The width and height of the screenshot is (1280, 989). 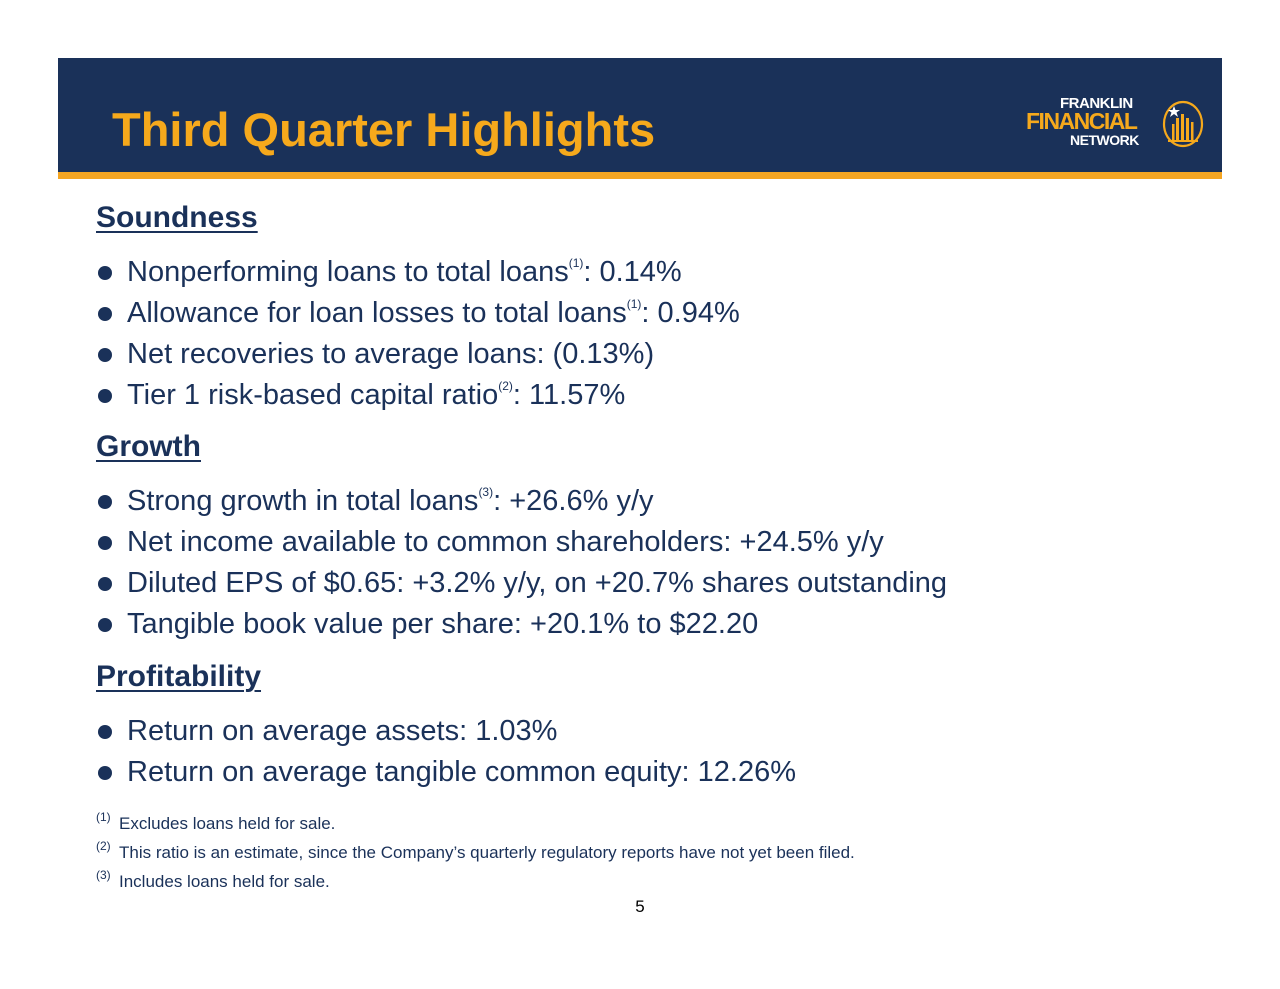 What do you see at coordinates (103, 817) in the screenshot?
I see `footnote-marker: (1)` at bounding box center [103, 817].